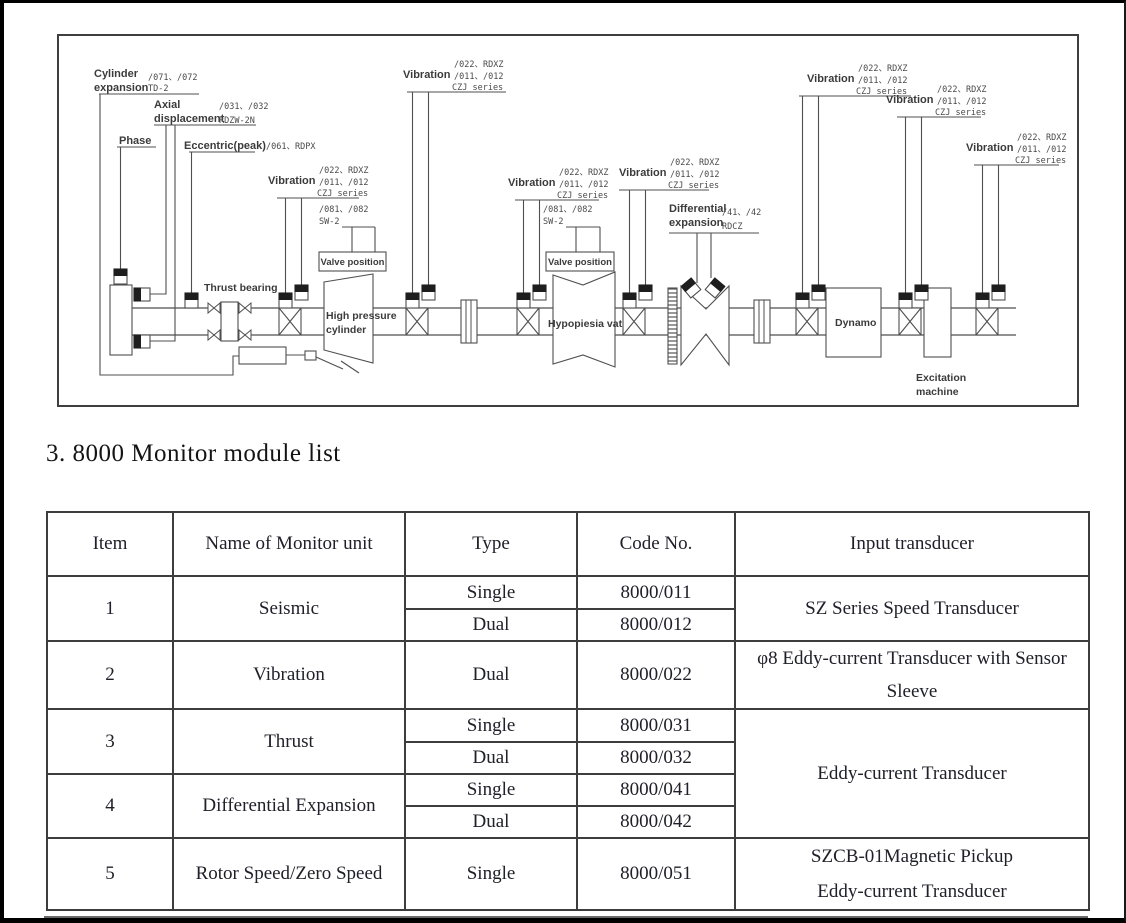  I want to click on differential-expansion-code: /41、/42, so click(741, 213).